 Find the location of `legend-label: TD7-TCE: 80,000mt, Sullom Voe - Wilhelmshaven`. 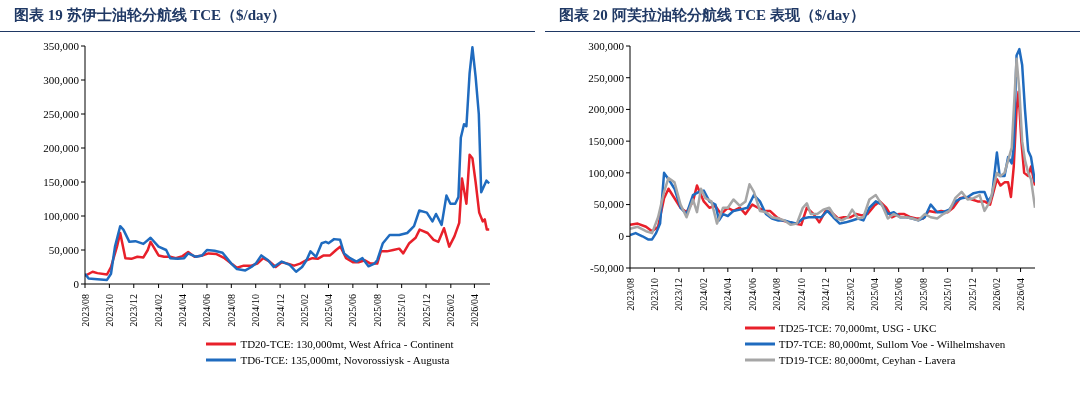

legend-label: TD7-TCE: 80,000mt, Sullom Voe - Wilhelmshaven is located at coordinates (892, 344).